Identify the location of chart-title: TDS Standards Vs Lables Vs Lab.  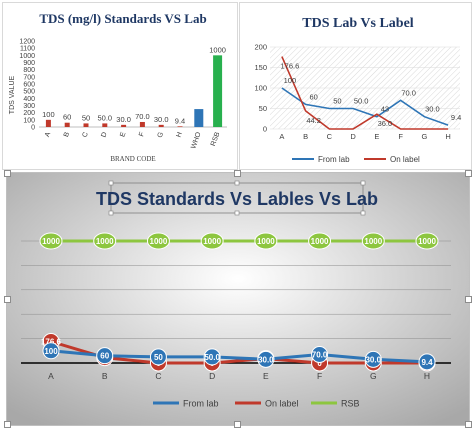
(237, 199).